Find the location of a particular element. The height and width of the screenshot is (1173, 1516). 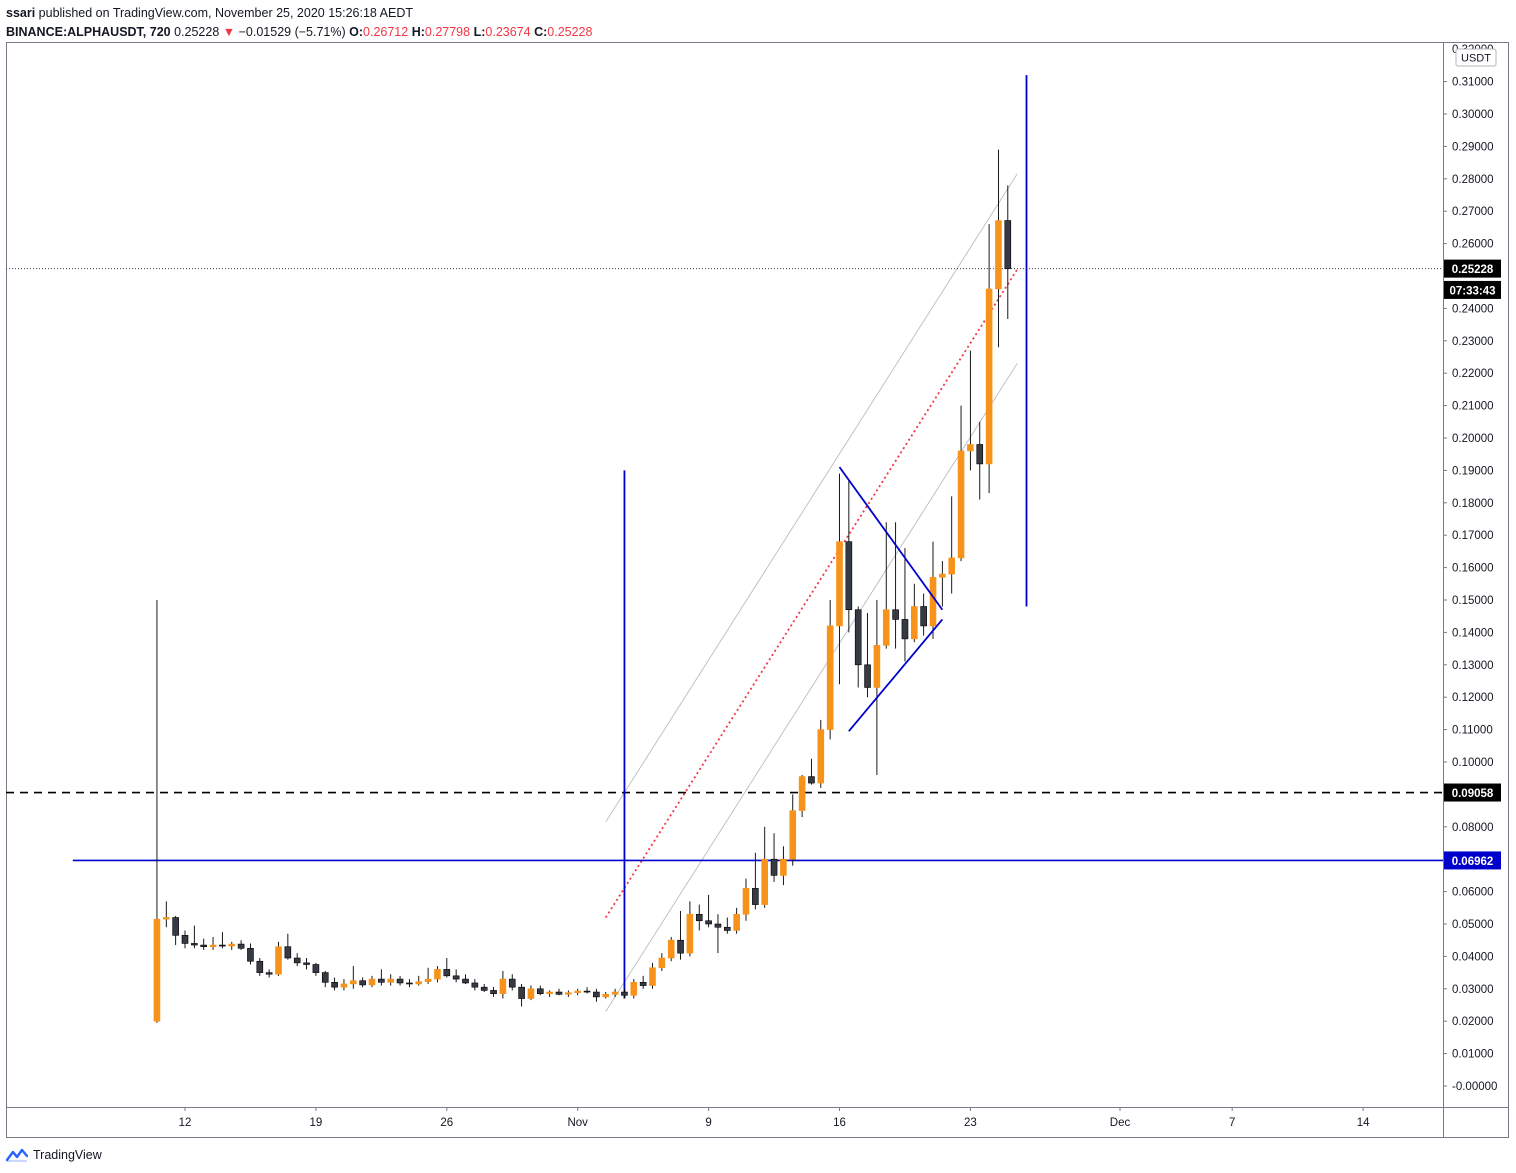

price-tick-label: 0.03000 is located at coordinates (1473, 990).